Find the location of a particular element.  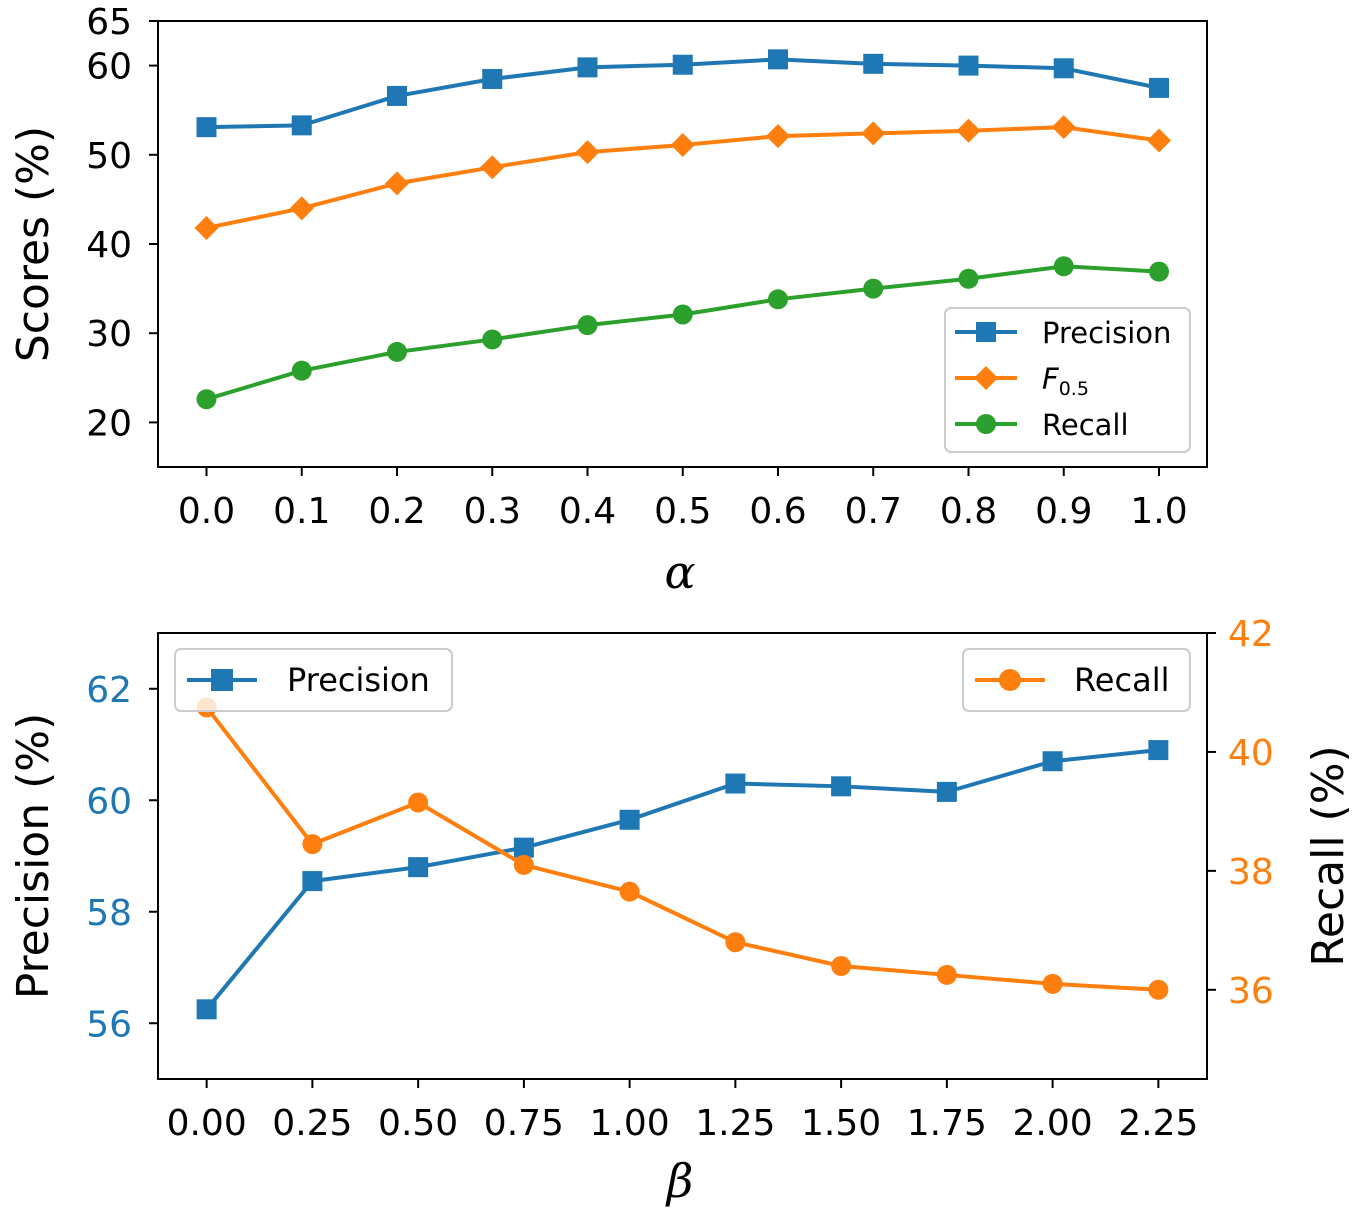

y-tick-label-left-bottom: 62 is located at coordinates (109, 690).